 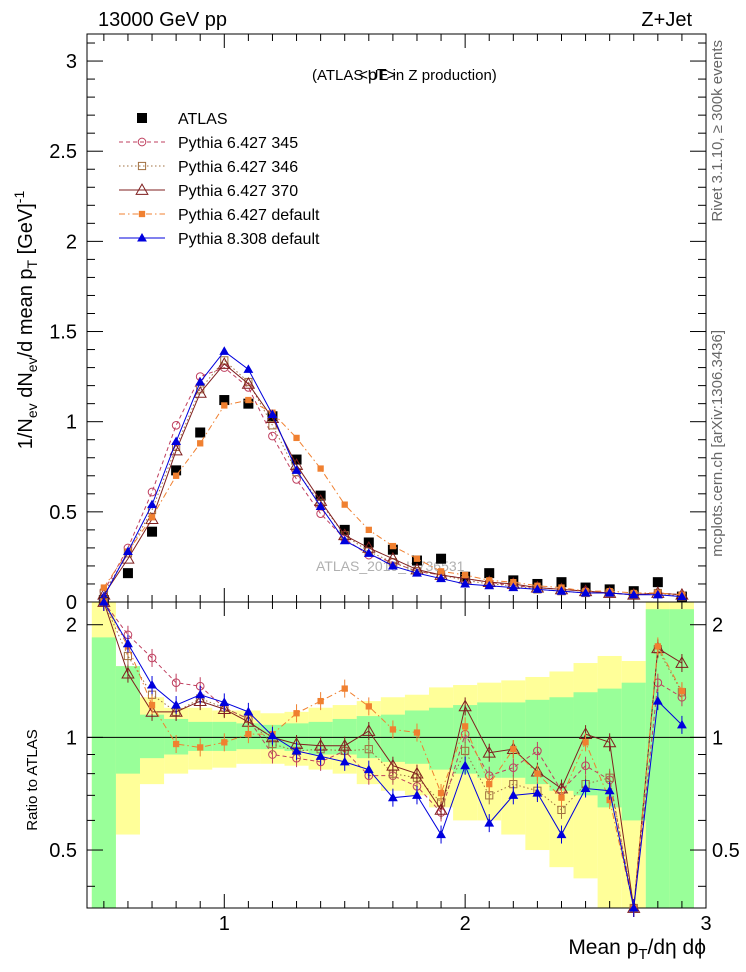 What do you see at coordinates (25, 320) in the screenshot?
I see `main-y-axis-label: 1/Nev dNev/d mean pT [GeV]-1` at bounding box center [25, 320].